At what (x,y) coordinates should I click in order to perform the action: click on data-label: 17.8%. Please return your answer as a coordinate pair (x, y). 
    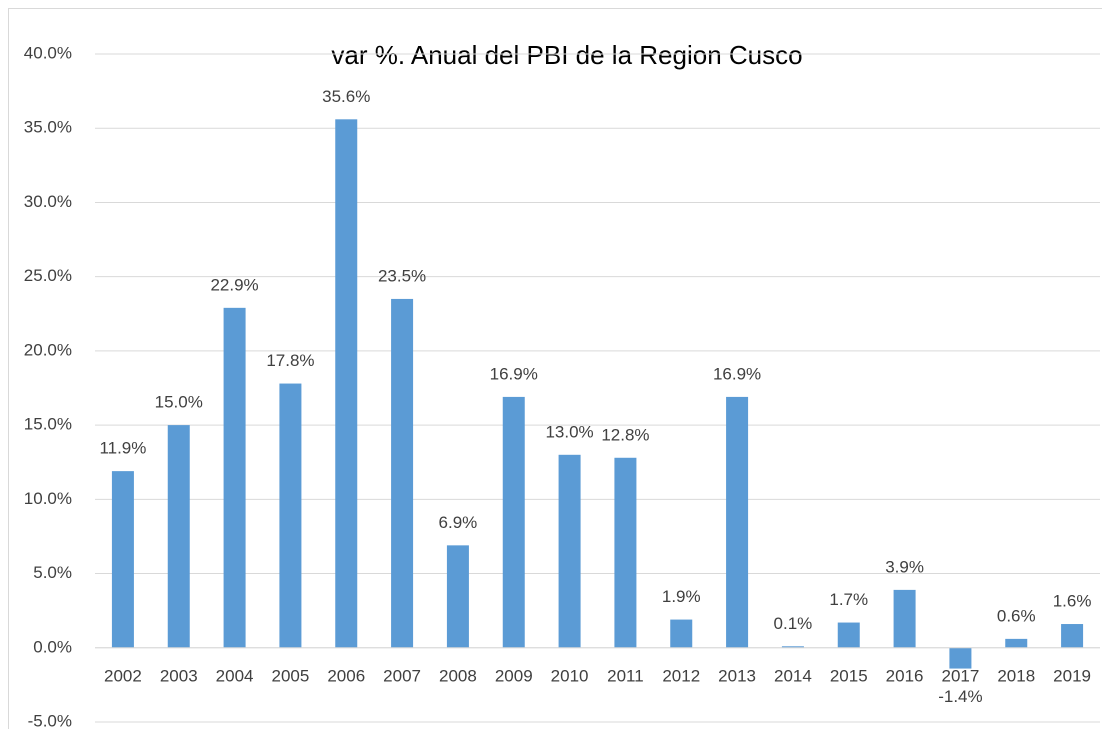
    Looking at the image, I should click on (290, 360).